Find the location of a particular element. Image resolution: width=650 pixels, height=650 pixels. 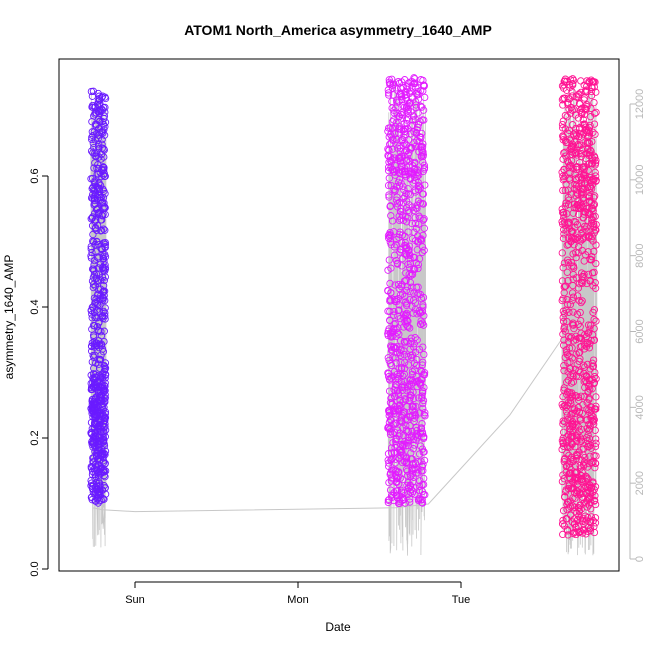

right-tick-label: 2000 is located at coordinates (640, 483).